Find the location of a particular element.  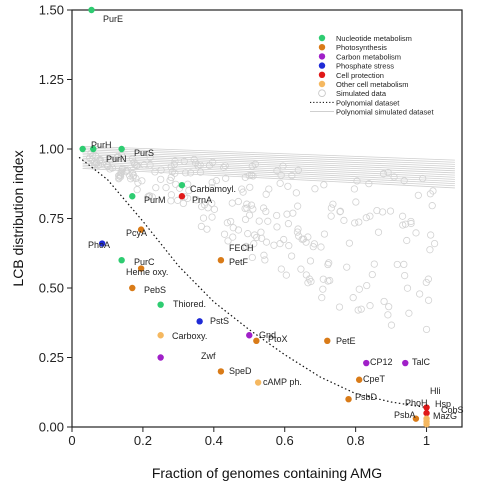

point-label: PurN is located at coordinates (116, 159).